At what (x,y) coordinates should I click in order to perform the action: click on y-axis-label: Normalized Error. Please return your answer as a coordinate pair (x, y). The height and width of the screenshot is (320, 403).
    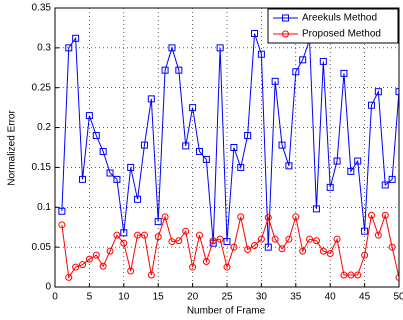
    Looking at the image, I should click on (12, 148).